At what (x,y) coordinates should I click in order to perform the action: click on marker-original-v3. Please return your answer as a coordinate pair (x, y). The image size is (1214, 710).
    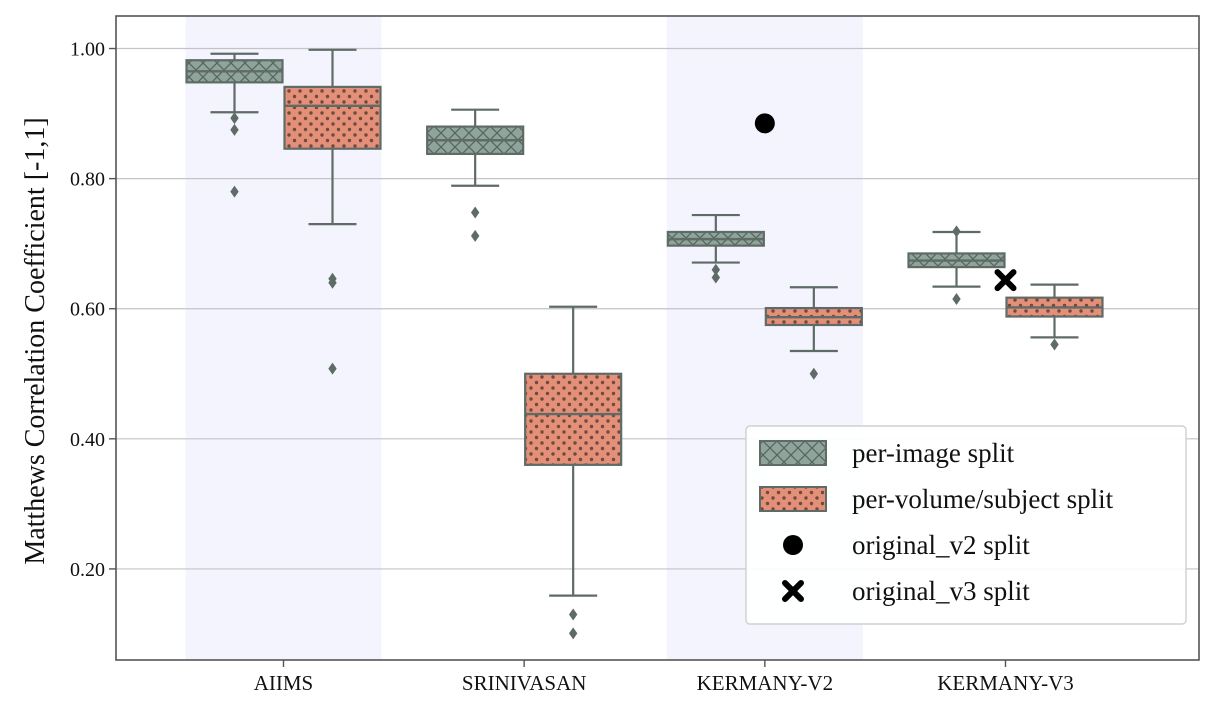
    Looking at the image, I should click on (1005, 280).